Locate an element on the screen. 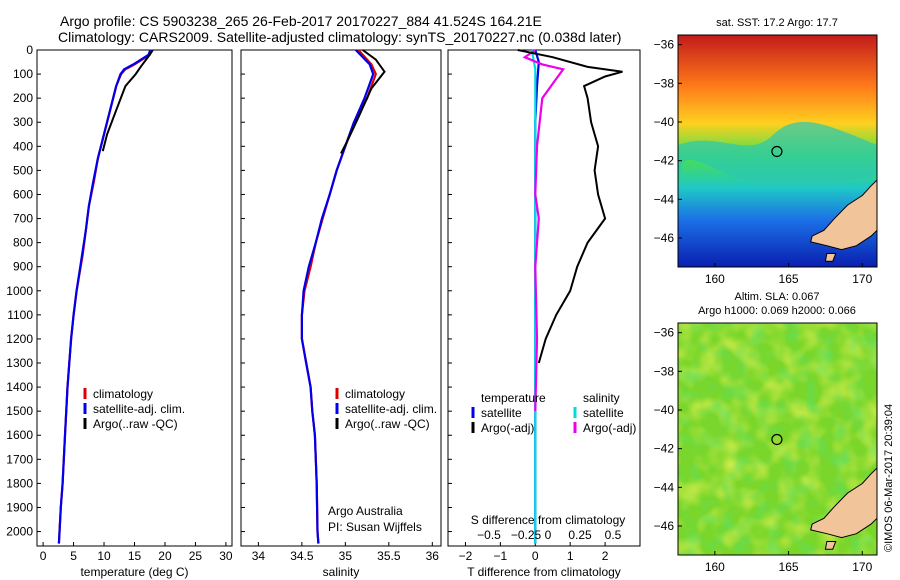 This screenshot has width=900, height=580. x-tick-label: 25 is located at coordinates (196, 556).